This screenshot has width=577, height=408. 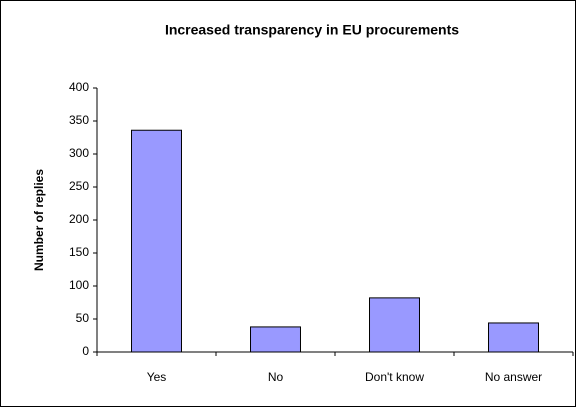 What do you see at coordinates (79, 120) in the screenshot?
I see `y-tick-label: 350` at bounding box center [79, 120].